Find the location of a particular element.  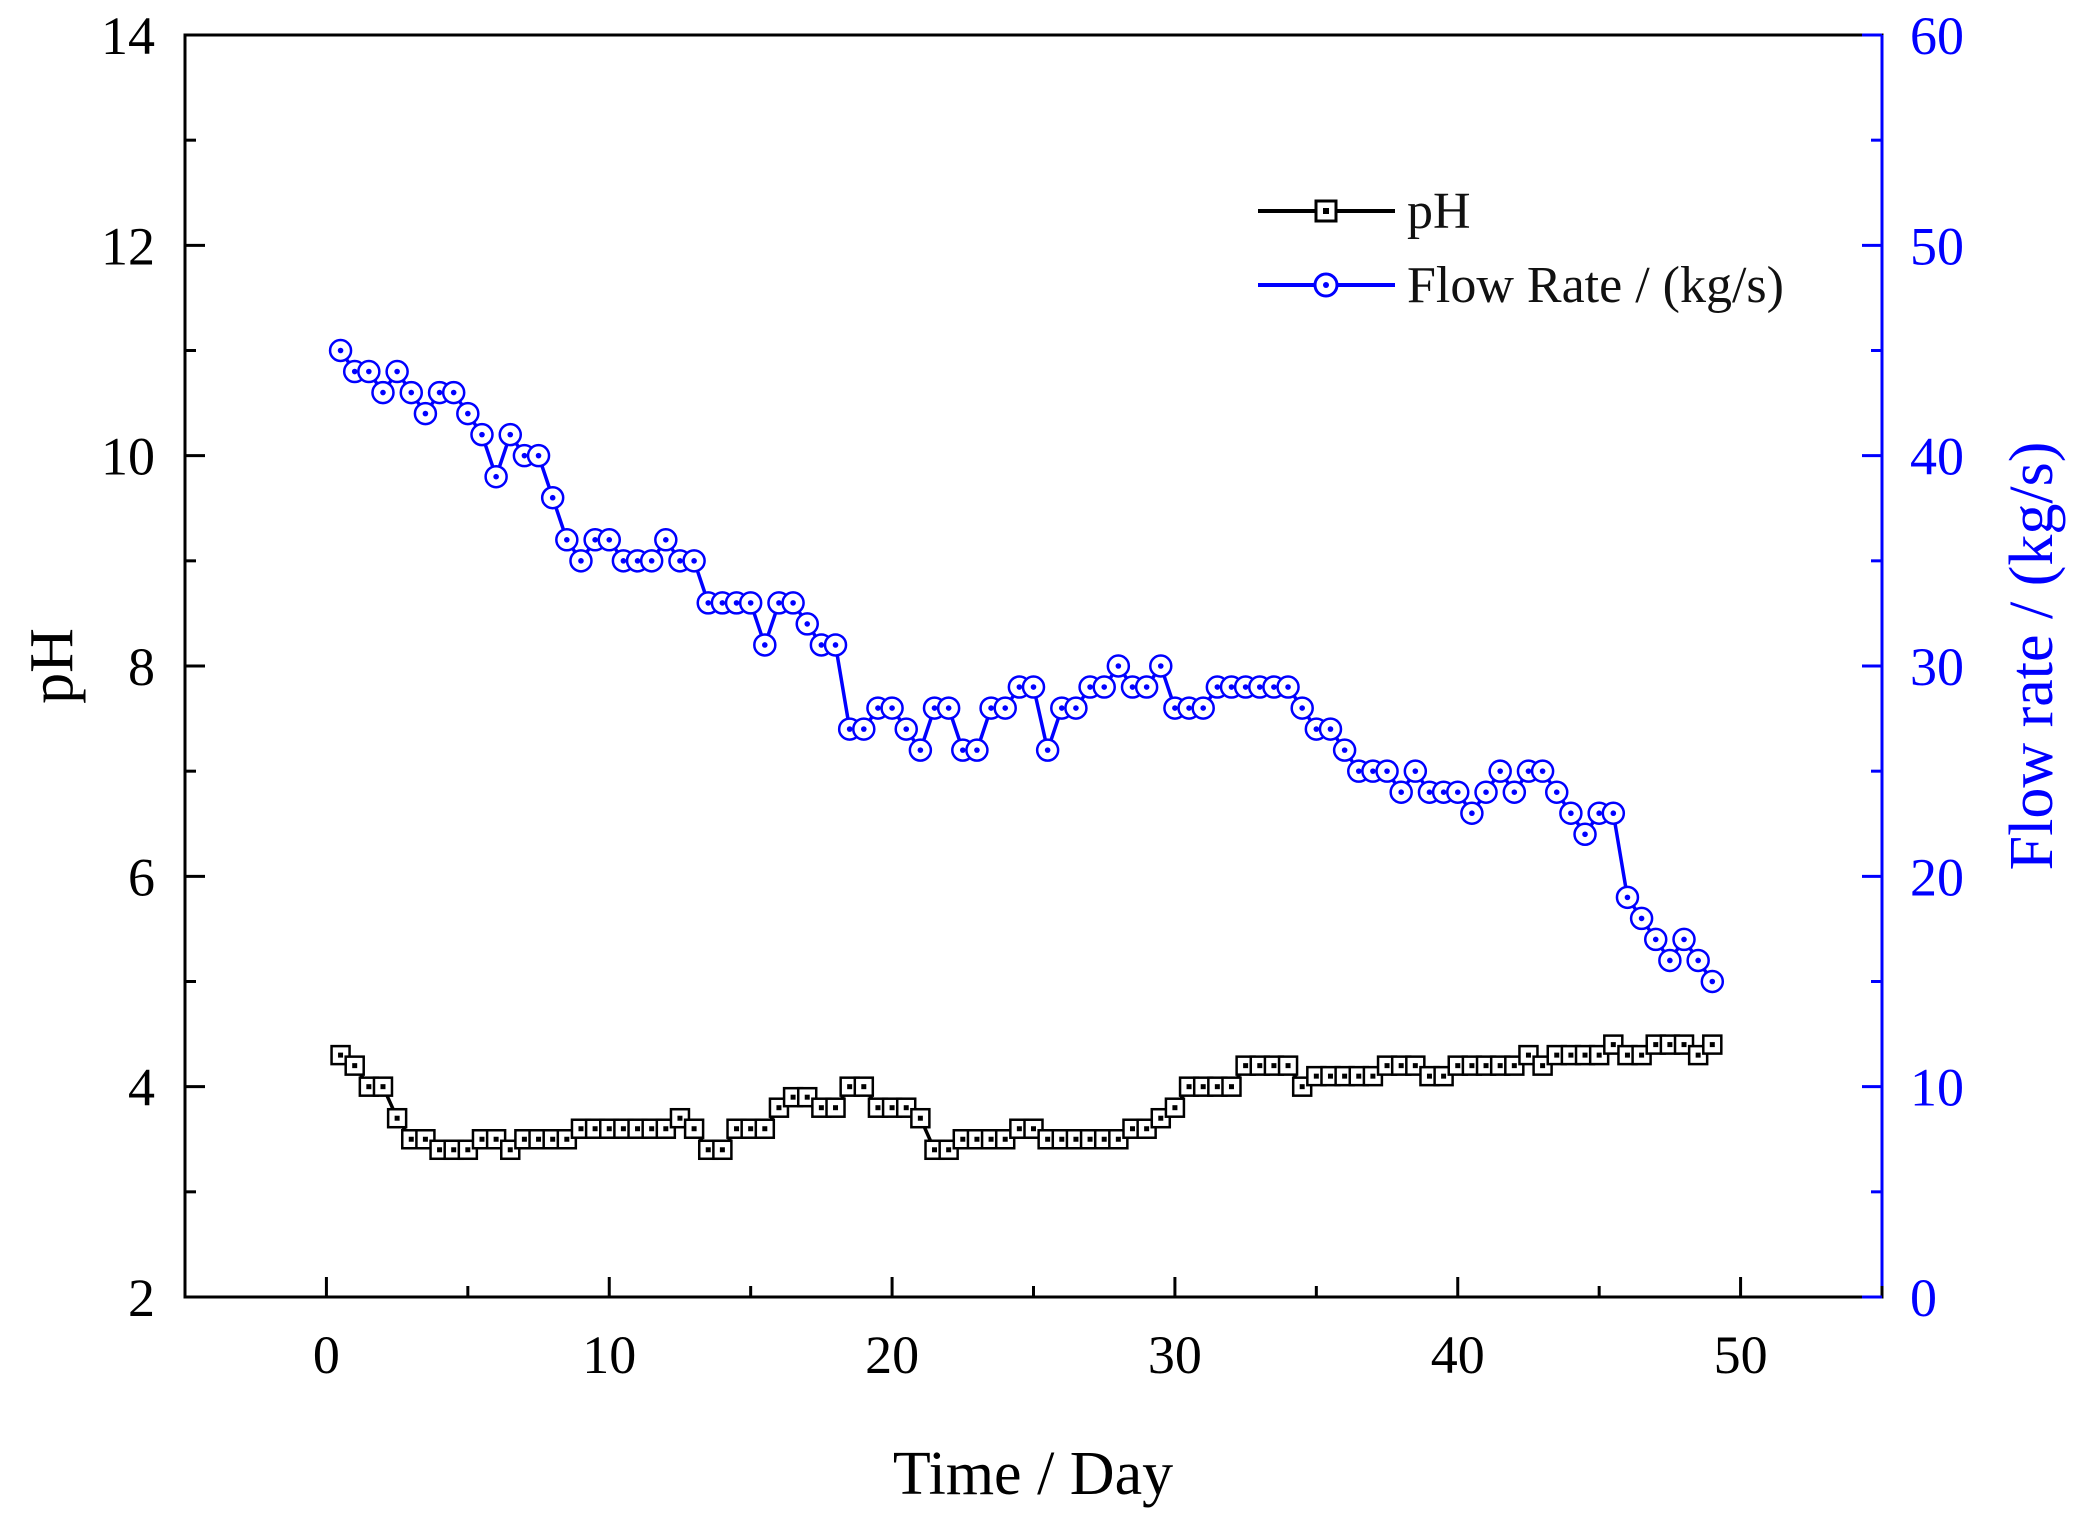

y-left-tick-label: 8 is located at coordinates (141, 667).